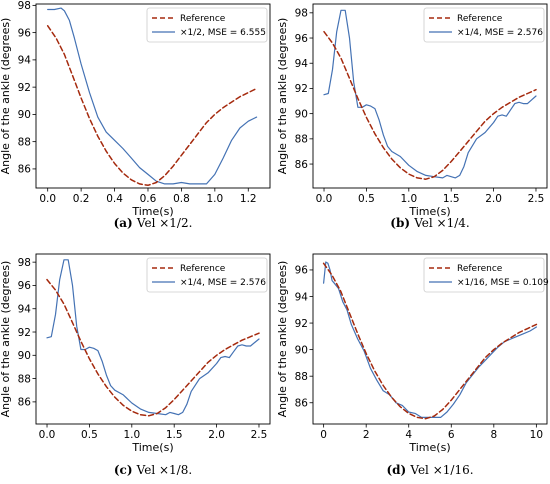 This screenshot has height=484, width=550. What do you see at coordinates (536, 435) in the screenshot?
I see `x-tick-label: 10` at bounding box center [536, 435].